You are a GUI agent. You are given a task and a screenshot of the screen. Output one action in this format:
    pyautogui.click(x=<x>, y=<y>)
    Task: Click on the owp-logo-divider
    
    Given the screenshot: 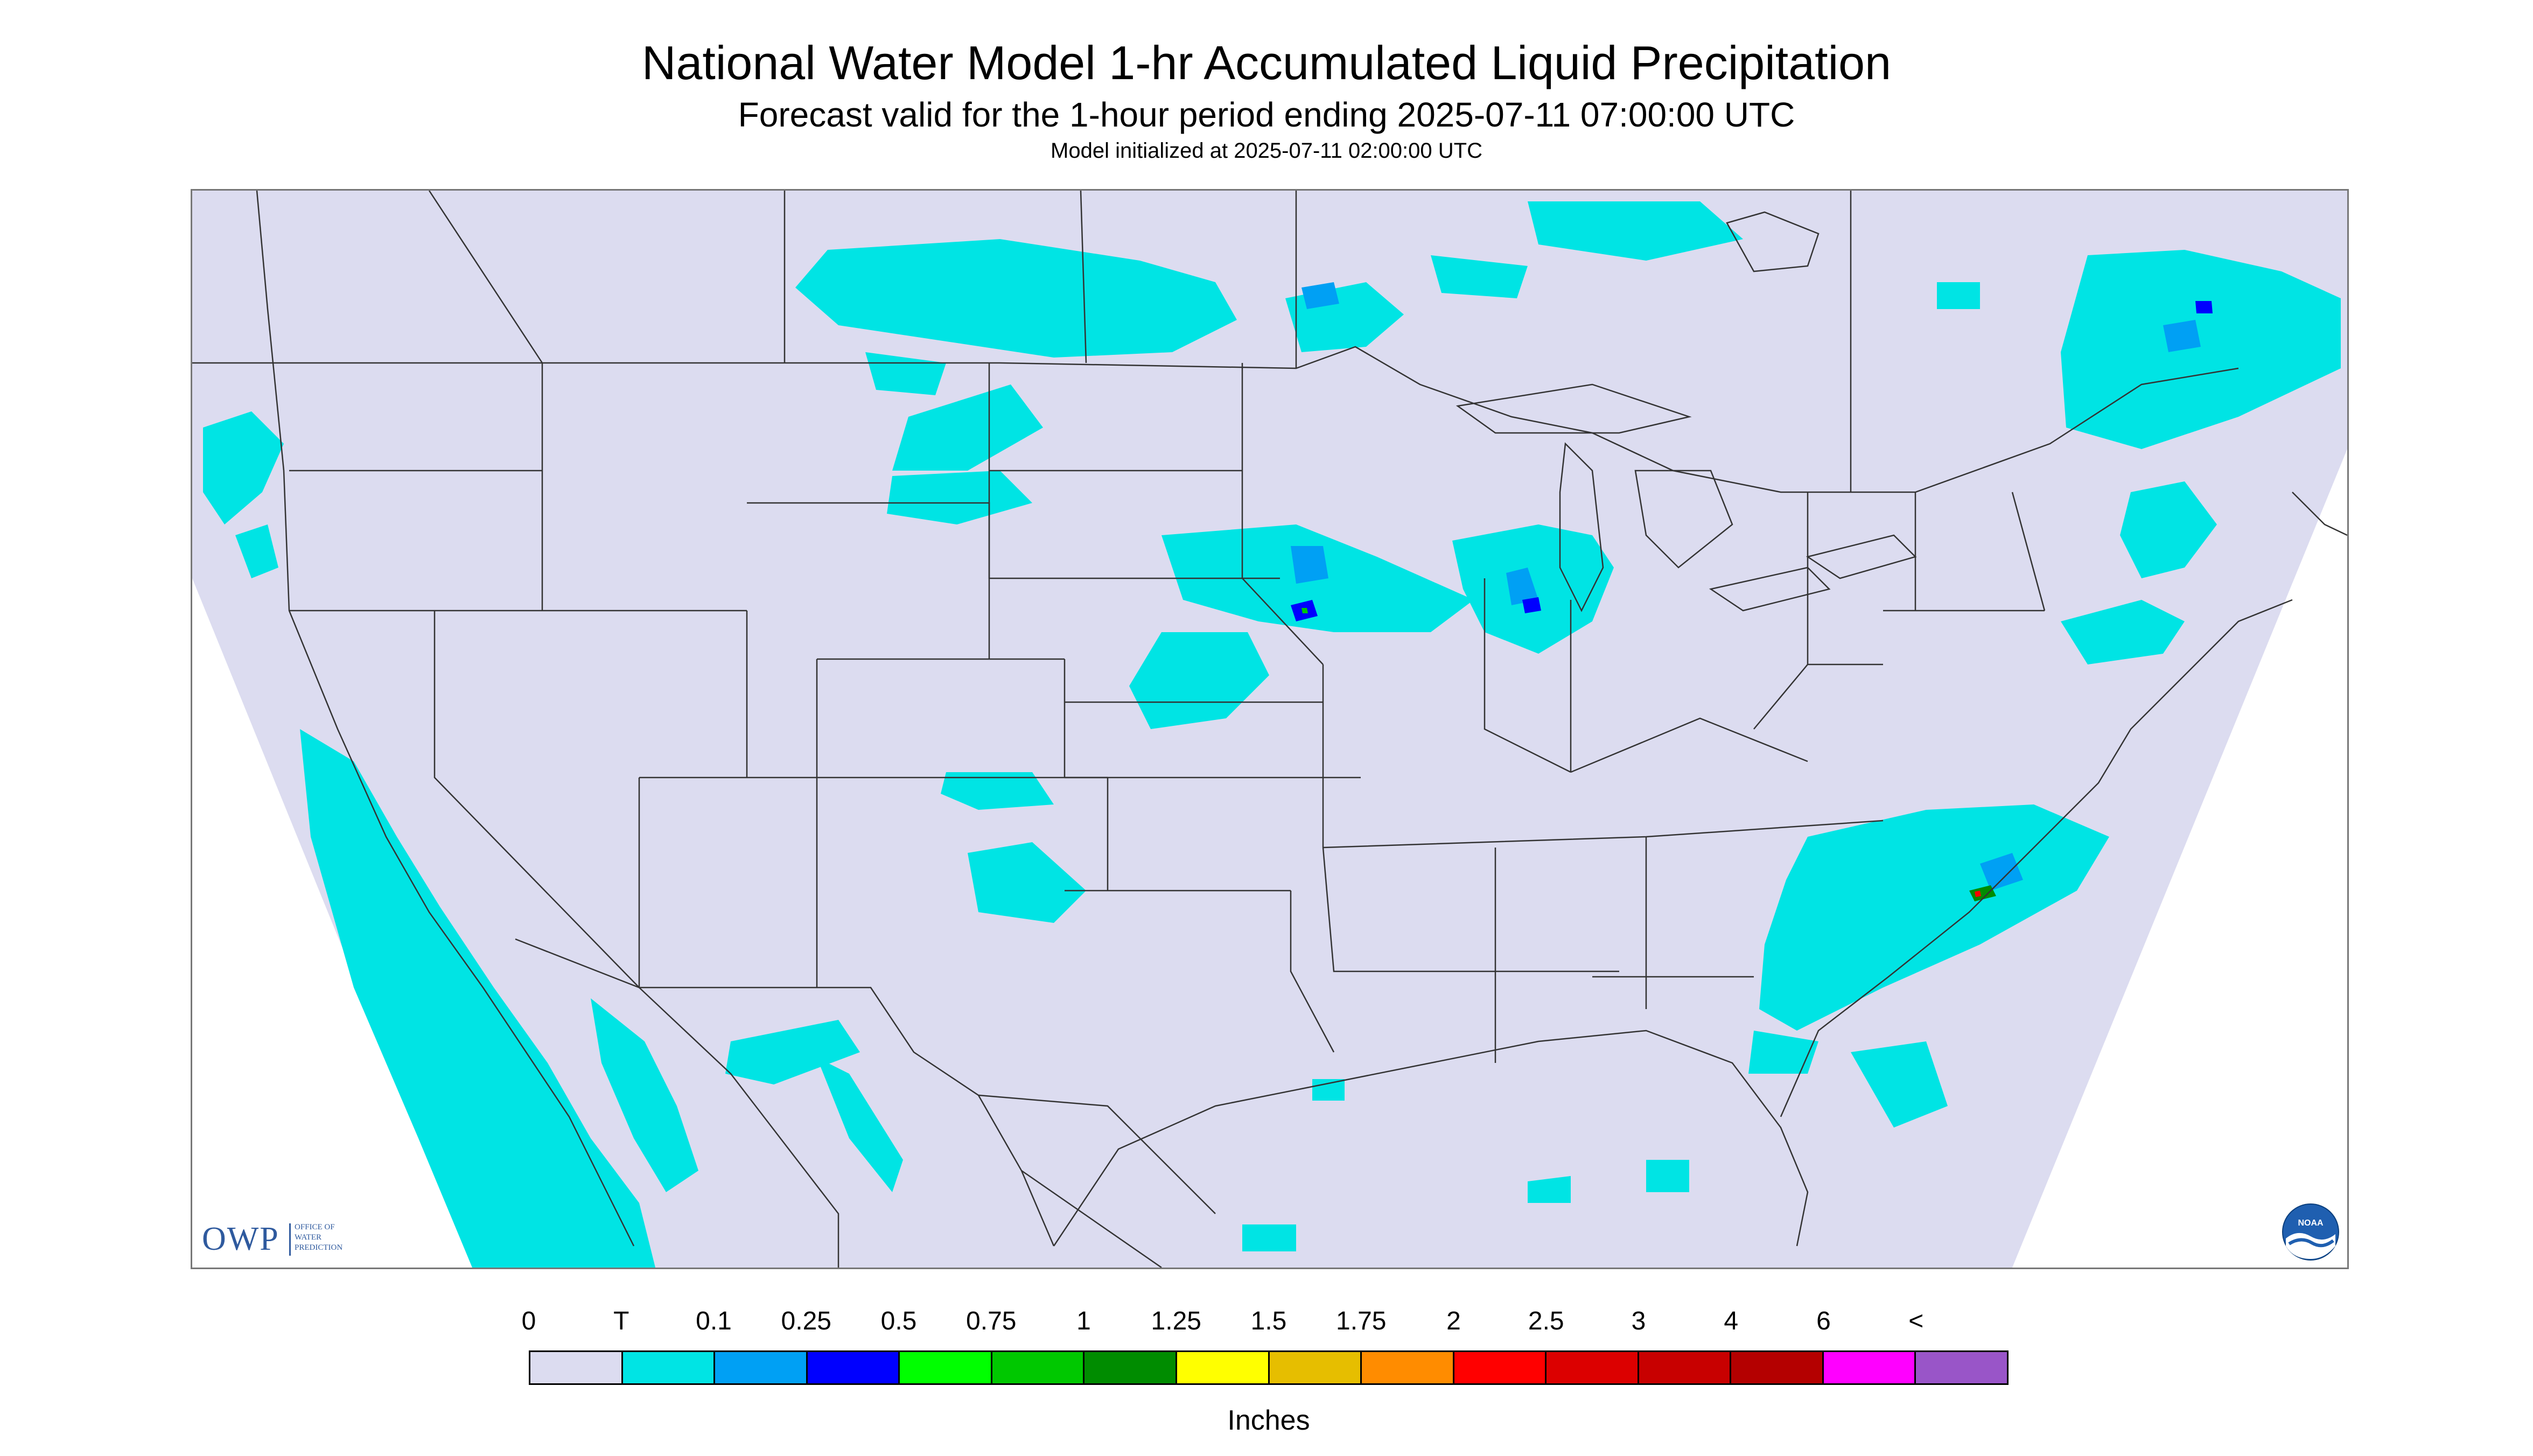 What is the action you would take?
    pyautogui.click(x=290, y=1239)
    